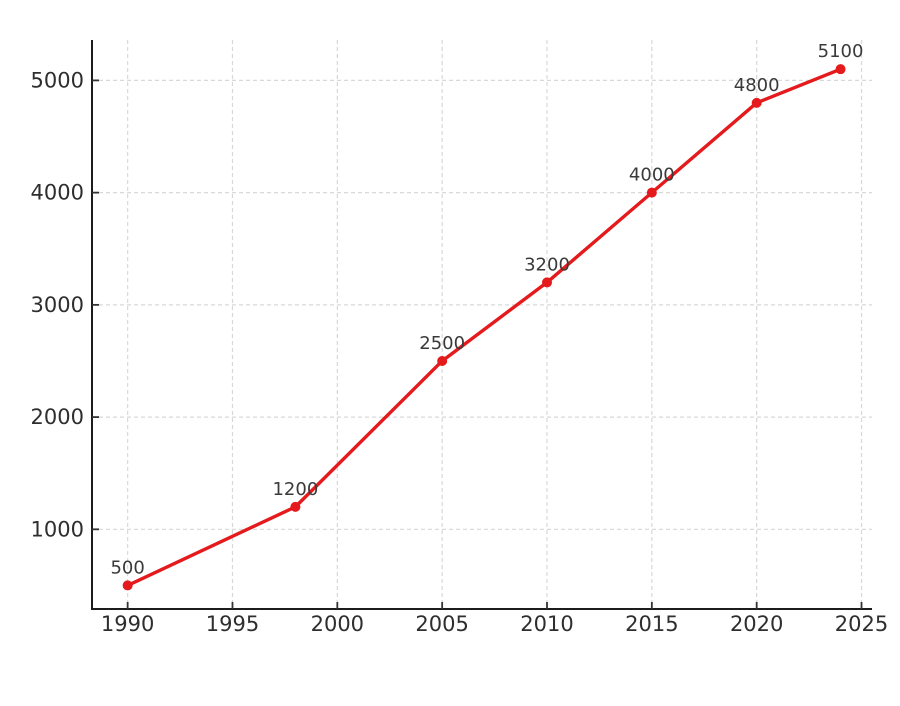 This screenshot has height=706, width=900. I want to click on data-point-label: 500, so click(127, 567).